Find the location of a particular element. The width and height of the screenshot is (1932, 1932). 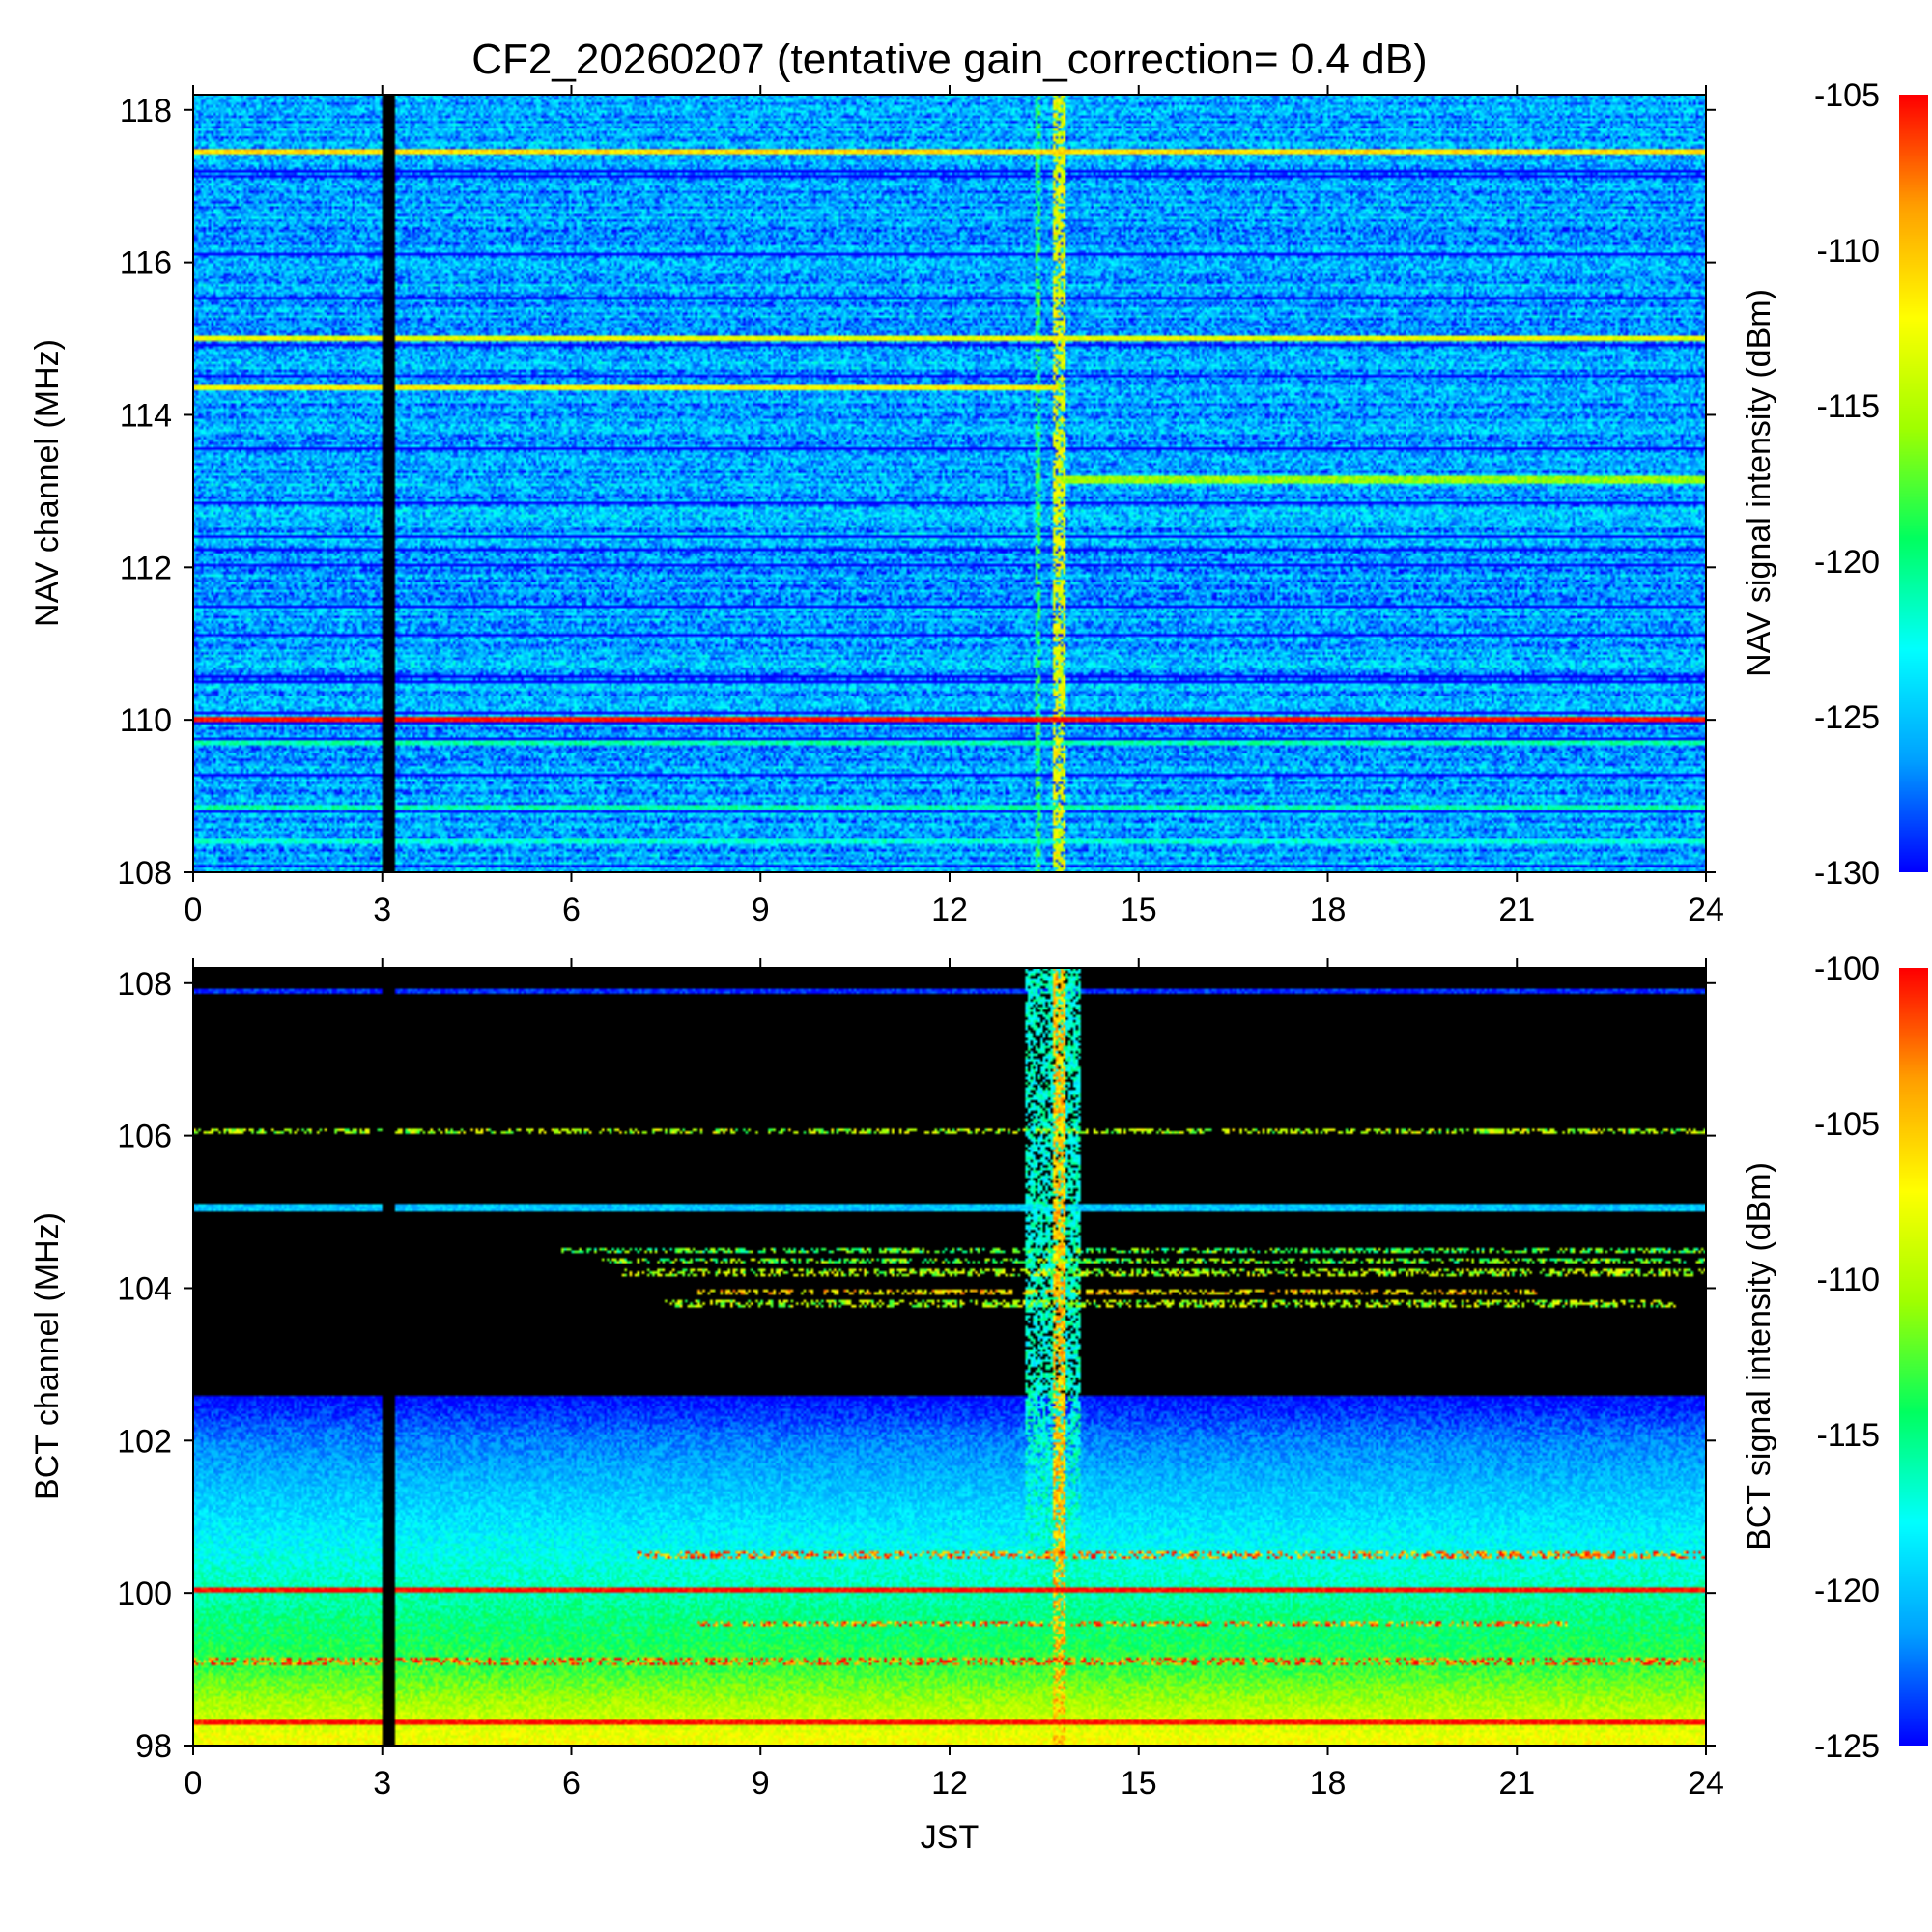

y-tick-label: 114 is located at coordinates (146, 415).